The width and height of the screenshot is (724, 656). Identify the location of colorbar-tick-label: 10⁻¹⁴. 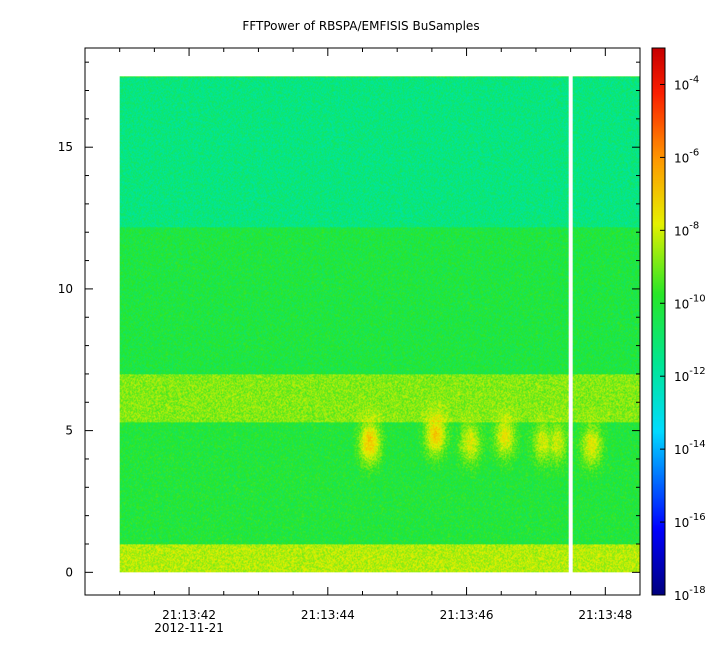
(690, 448).